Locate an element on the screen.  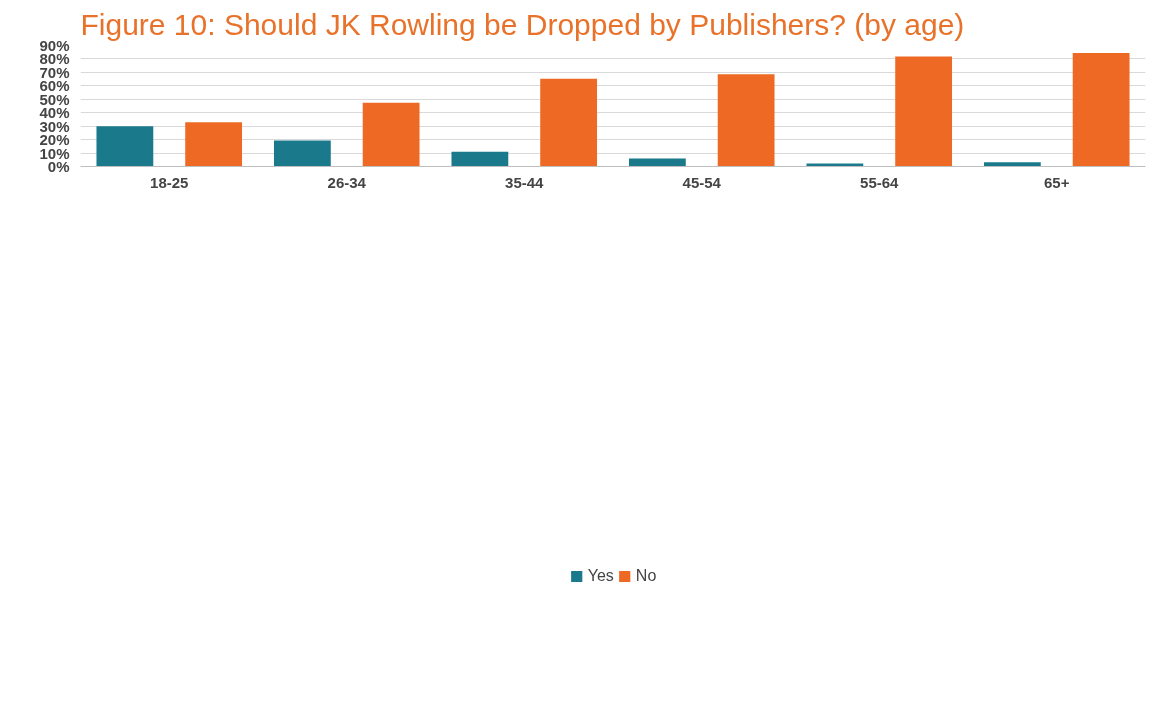
x-tick-label: 18-25 is located at coordinates (169, 182).